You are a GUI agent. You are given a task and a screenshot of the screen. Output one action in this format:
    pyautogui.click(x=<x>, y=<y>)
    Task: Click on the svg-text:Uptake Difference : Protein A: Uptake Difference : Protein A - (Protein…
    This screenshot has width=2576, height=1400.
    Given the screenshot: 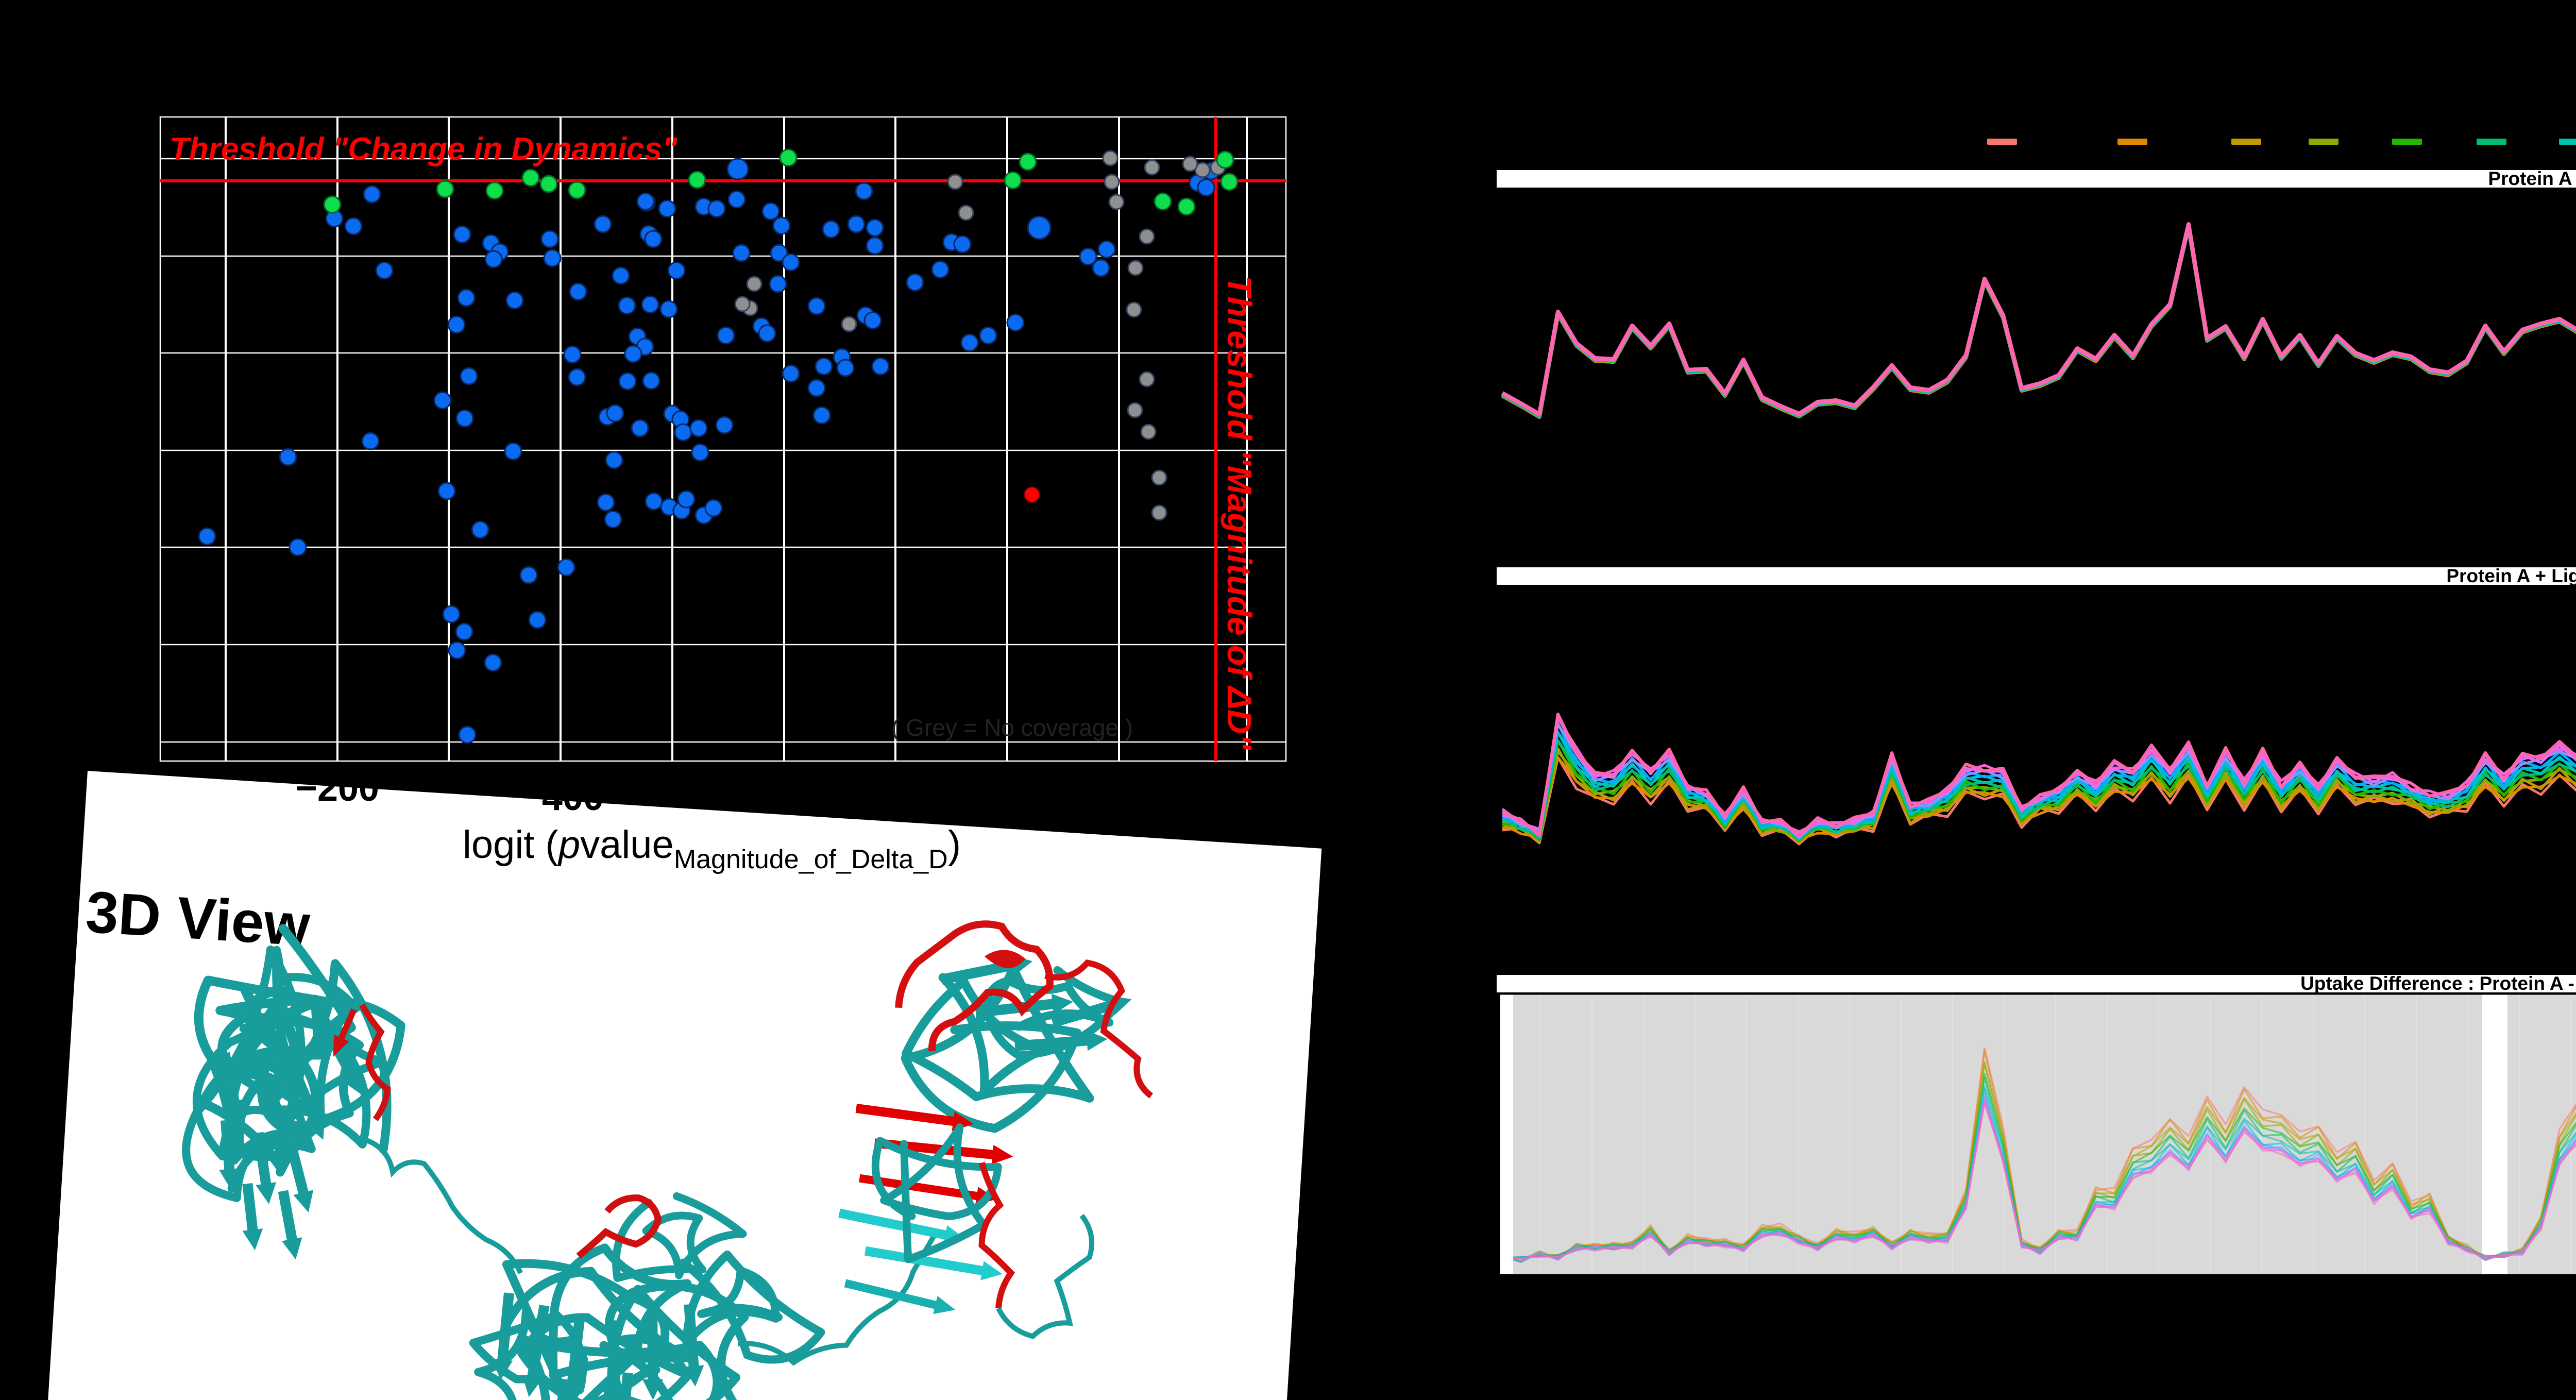 What is the action you would take?
    pyautogui.click(x=2438, y=983)
    